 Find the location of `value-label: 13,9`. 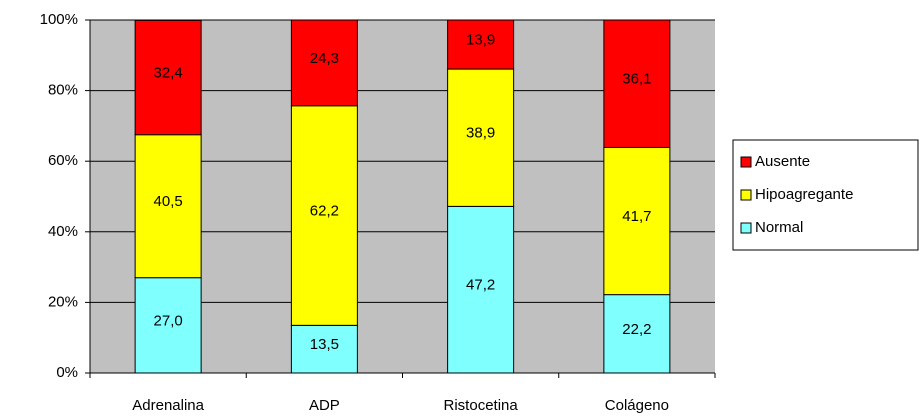

value-label: 13,9 is located at coordinates (480, 40).